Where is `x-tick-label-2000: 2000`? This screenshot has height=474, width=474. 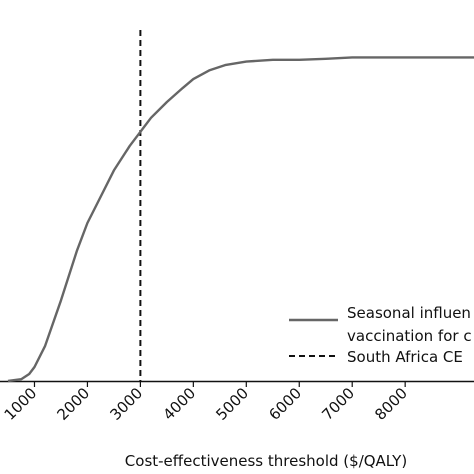
x-tick-label-2000: 2000 is located at coordinates (74, 404).